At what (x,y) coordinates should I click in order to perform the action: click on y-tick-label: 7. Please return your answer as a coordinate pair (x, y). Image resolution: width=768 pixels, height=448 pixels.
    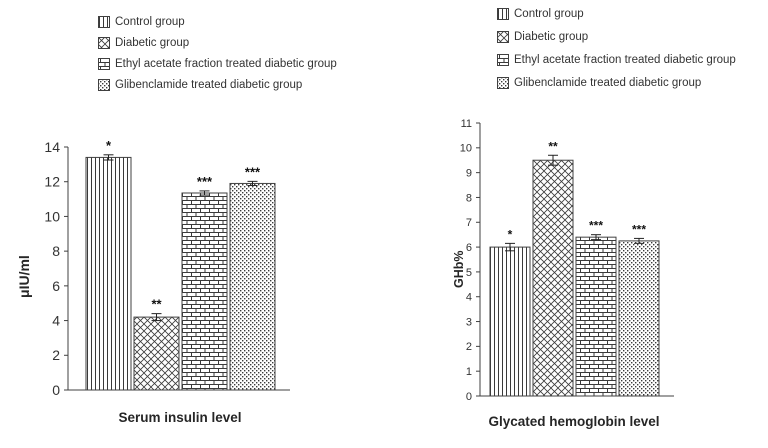
    Looking at the image, I should click on (469, 223).